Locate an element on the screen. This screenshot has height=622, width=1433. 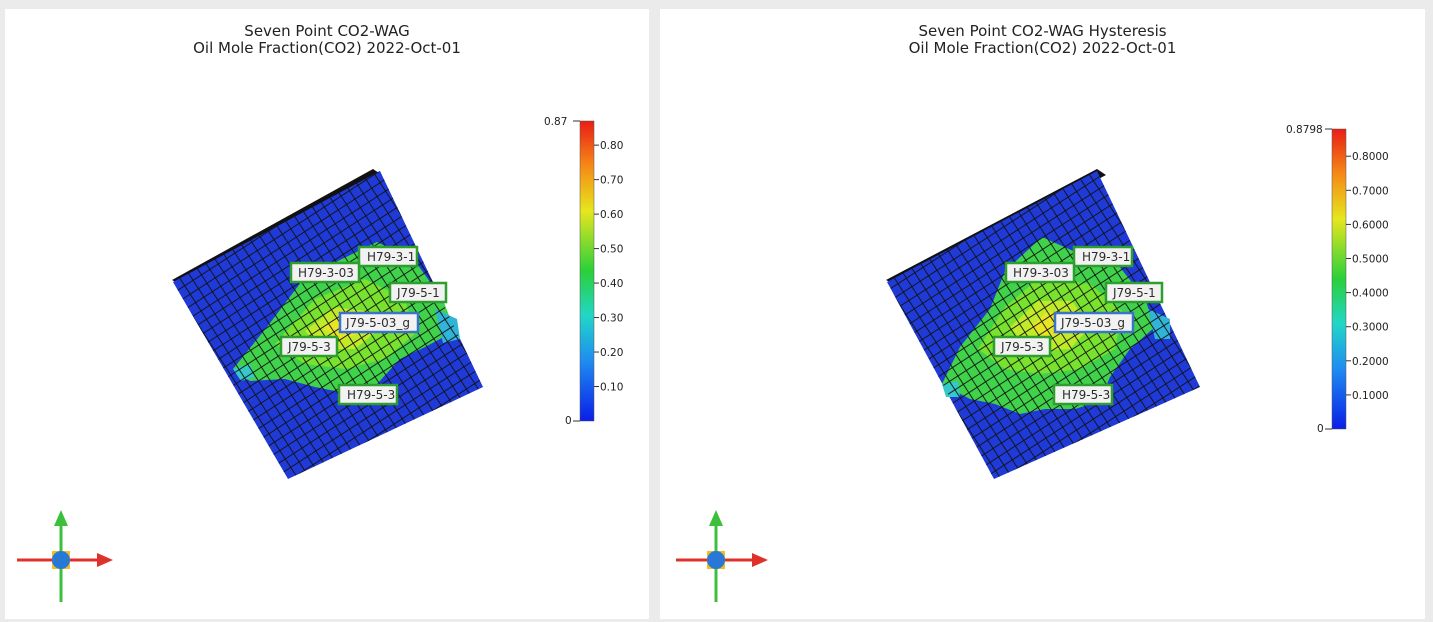
scale-tick-label: 0.30 is located at coordinates (611, 319).